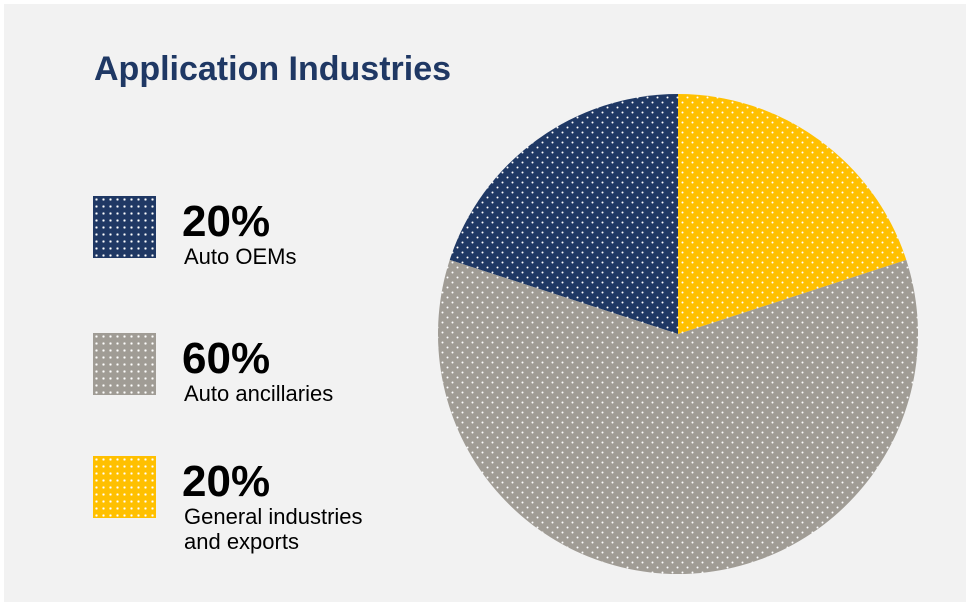 This screenshot has height=602, width=966. What do you see at coordinates (226, 358) in the screenshot?
I see `value-label: 60%` at bounding box center [226, 358].